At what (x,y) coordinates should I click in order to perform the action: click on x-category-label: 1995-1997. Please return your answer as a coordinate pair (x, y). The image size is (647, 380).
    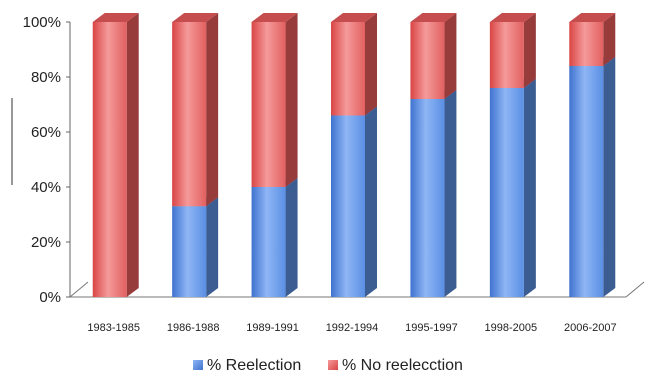
    Looking at the image, I should click on (431, 328).